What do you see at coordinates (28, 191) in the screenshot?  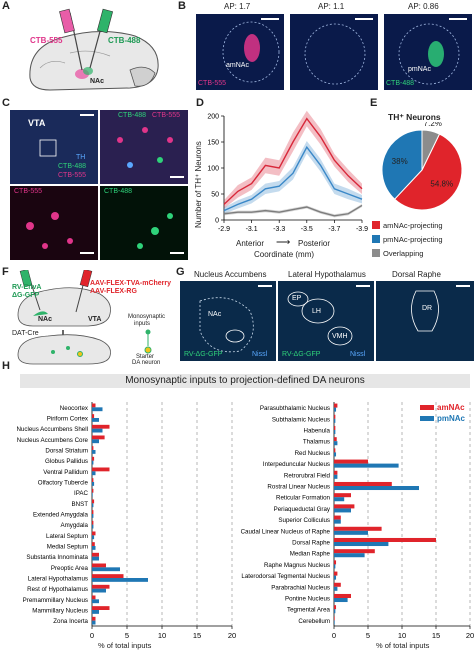 I see `ctb555-sub-tag: CTB-555` at bounding box center [28, 191].